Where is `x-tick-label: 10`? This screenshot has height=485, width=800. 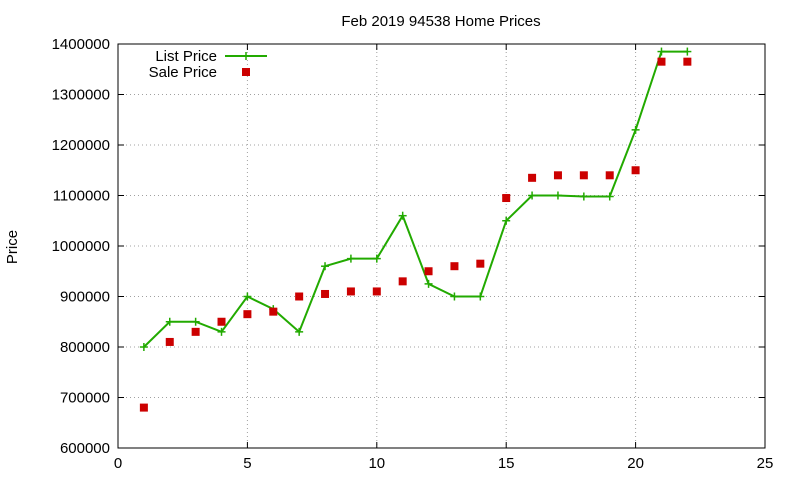
x-tick-label: 10 is located at coordinates (376, 463).